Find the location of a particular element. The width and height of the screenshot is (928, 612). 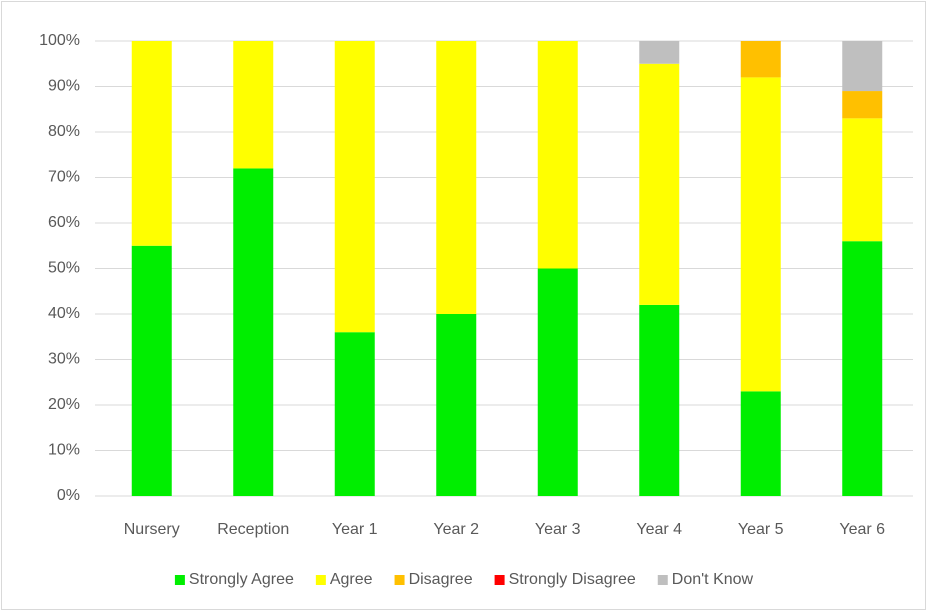

y-tick-label: 40% is located at coordinates (64, 313).